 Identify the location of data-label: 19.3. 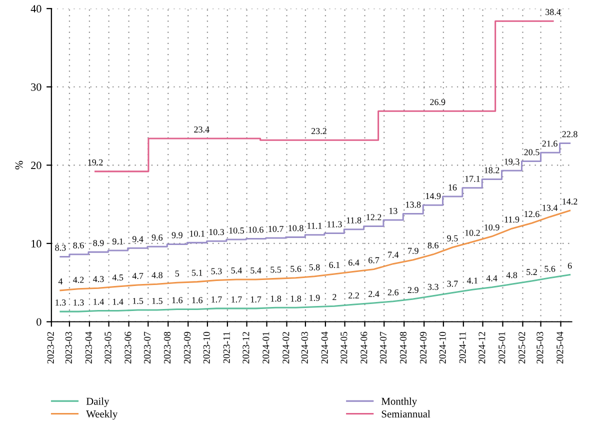
(512, 161).